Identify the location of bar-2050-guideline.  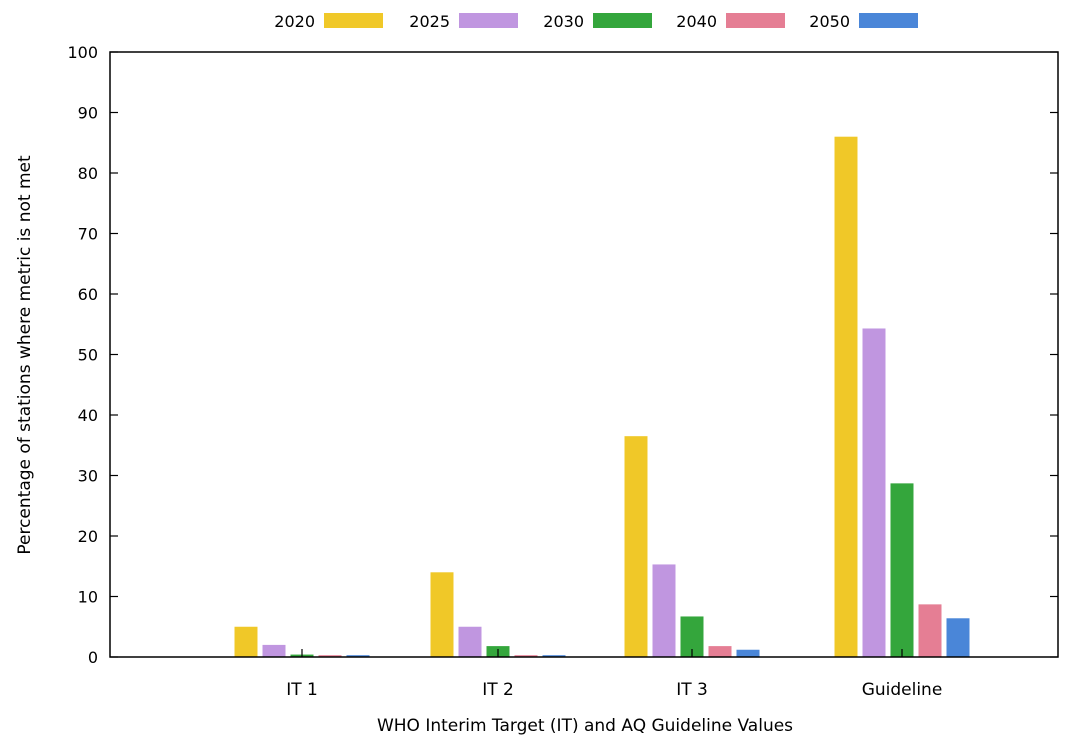
(958, 637).